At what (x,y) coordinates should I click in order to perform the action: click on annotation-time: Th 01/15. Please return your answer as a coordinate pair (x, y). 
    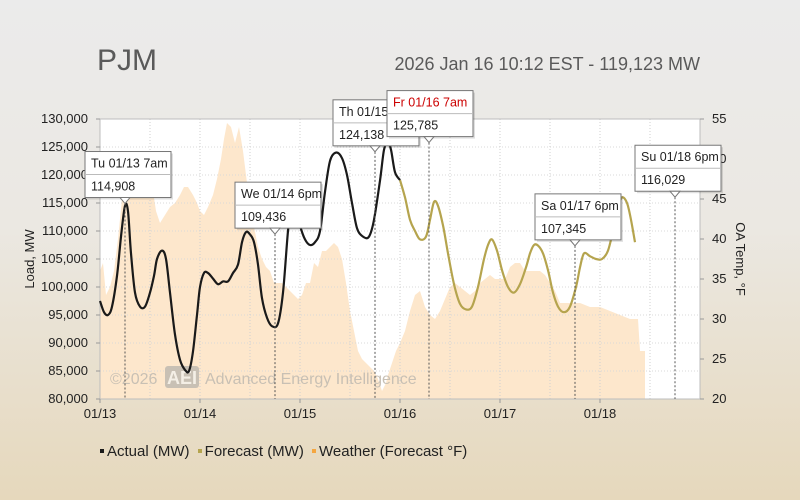
    Looking at the image, I should click on (363, 112).